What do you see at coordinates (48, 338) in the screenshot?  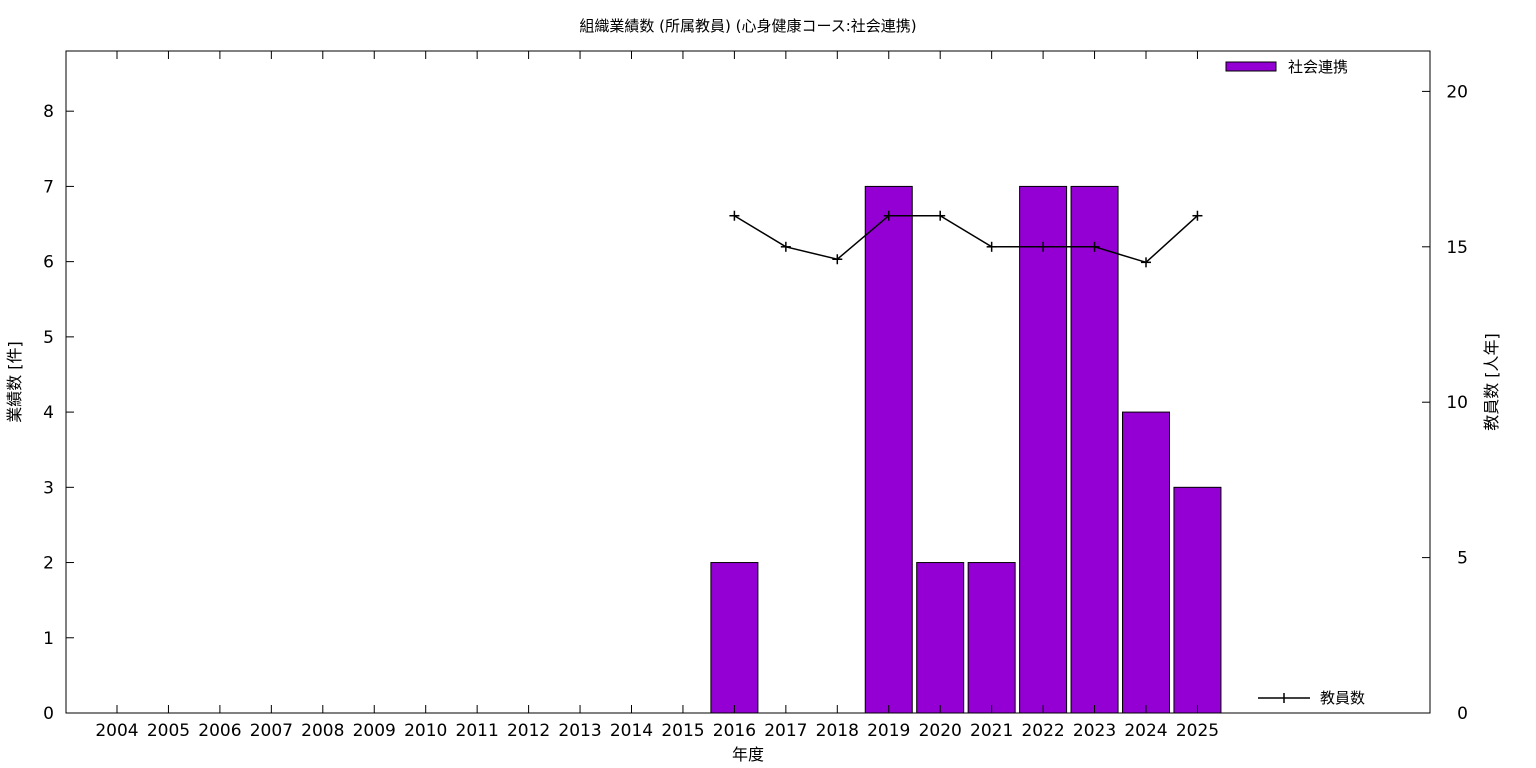 I see `y-tick-label: 5` at bounding box center [48, 338].